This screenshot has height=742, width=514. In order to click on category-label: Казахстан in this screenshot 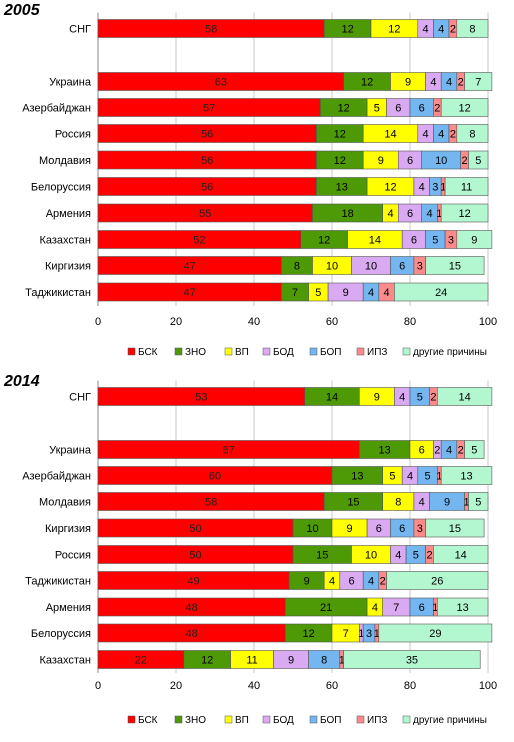, I will do `click(65, 661)`.